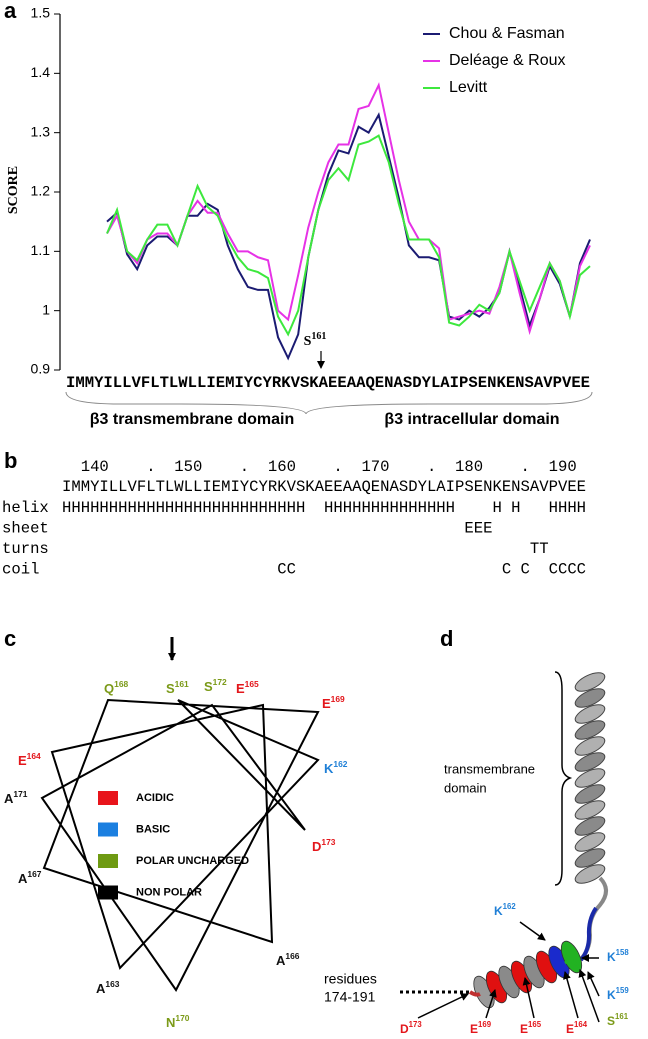 The image size is (648, 1039). I want to click on wheel, so click(180, 845).